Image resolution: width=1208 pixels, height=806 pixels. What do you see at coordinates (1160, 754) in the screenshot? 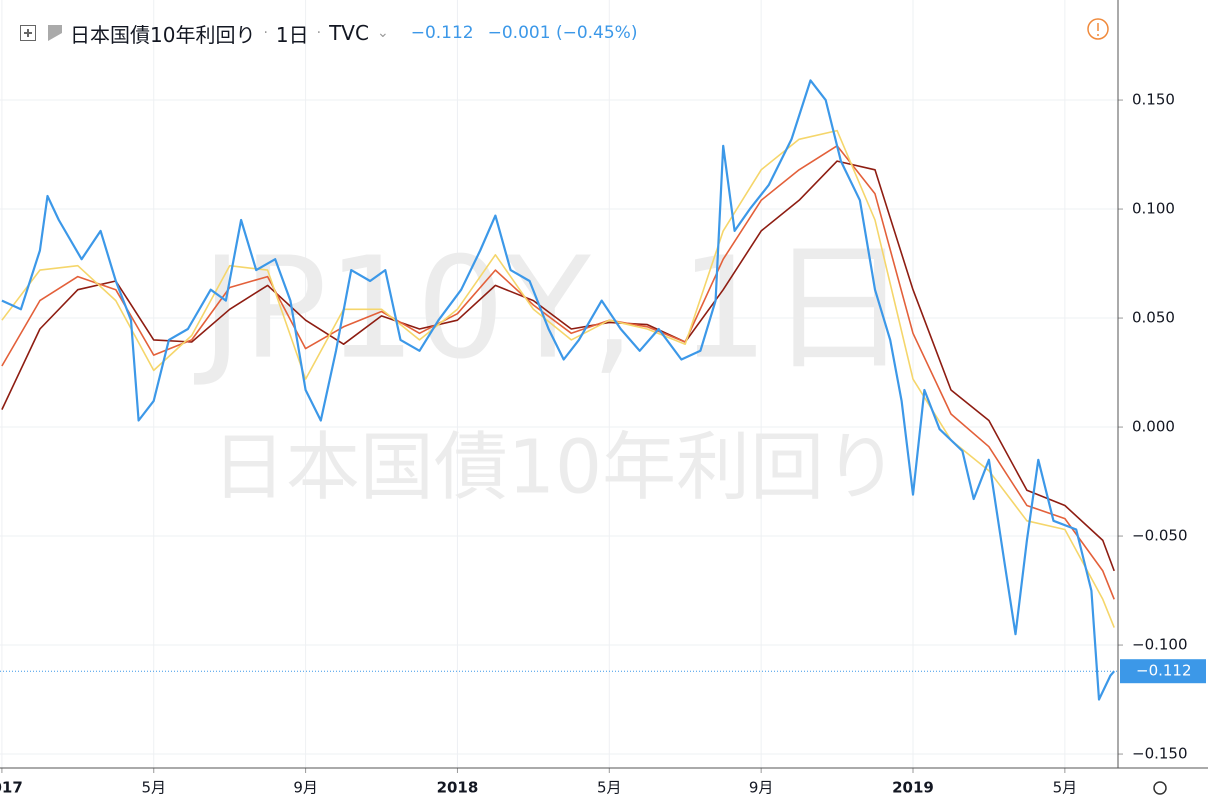
I see `y-tick-label: −0.150` at bounding box center [1160, 754].